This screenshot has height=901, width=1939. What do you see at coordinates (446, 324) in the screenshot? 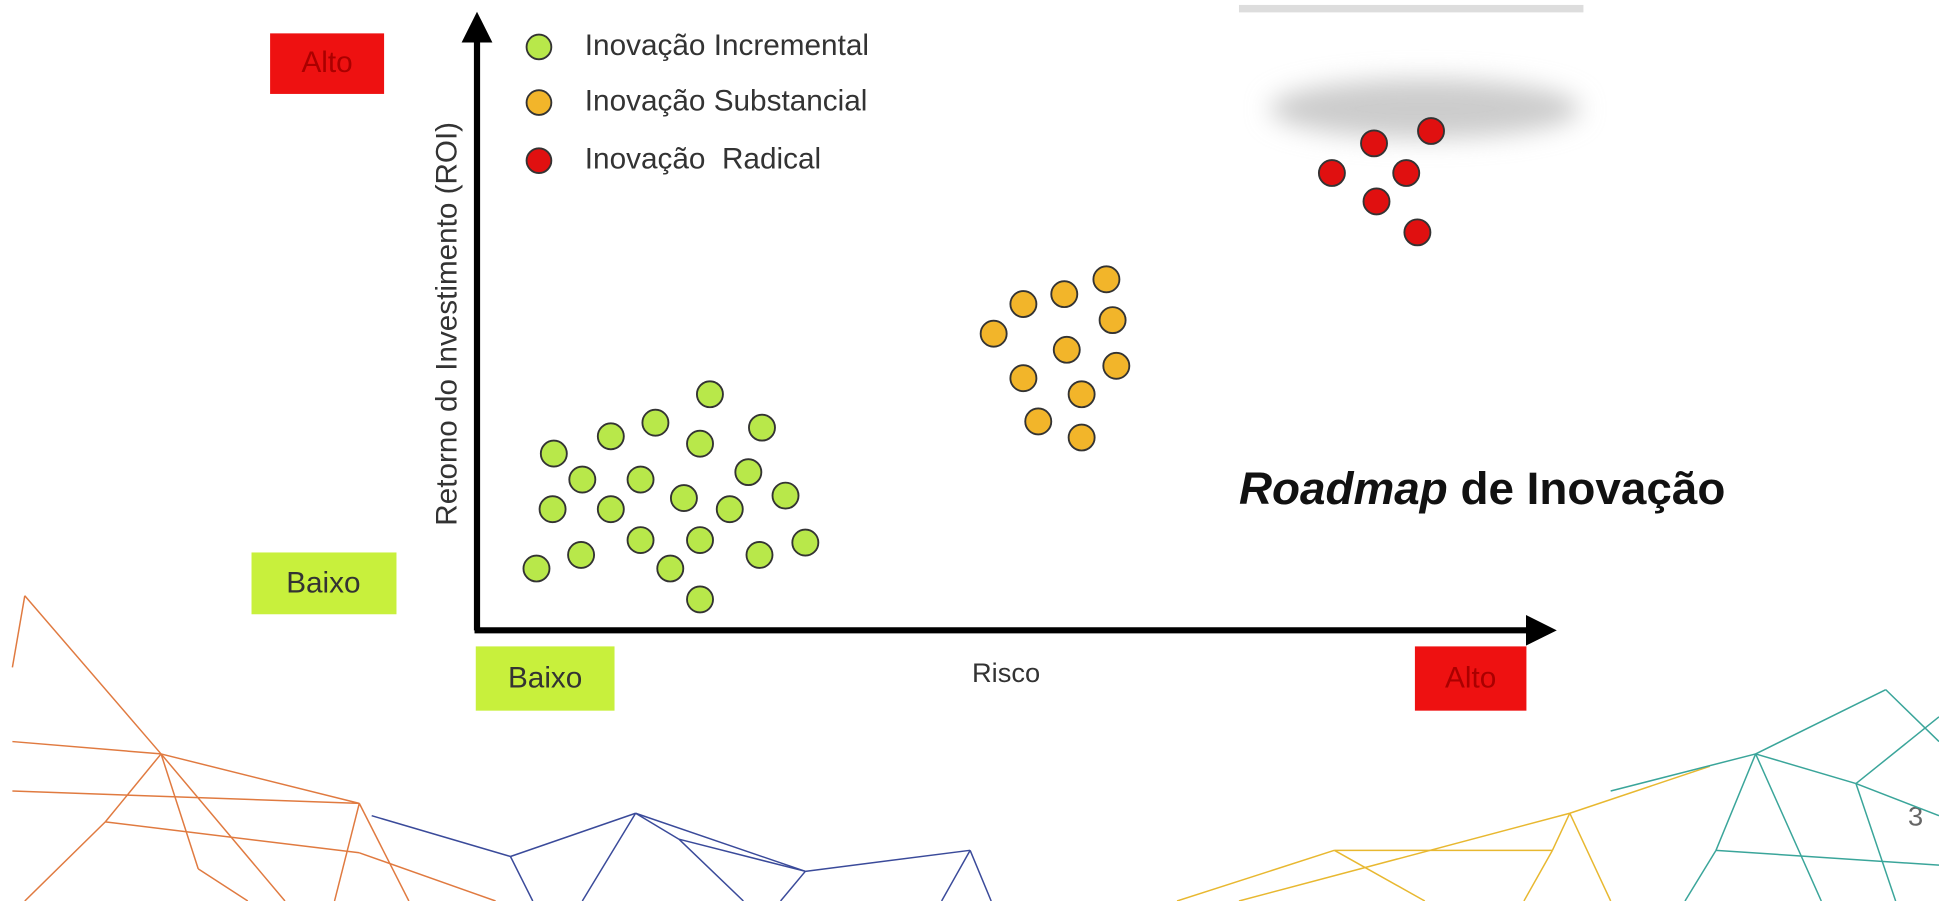
I see `y-axis-label: Retorno do Investimento (ROI)` at bounding box center [446, 324].